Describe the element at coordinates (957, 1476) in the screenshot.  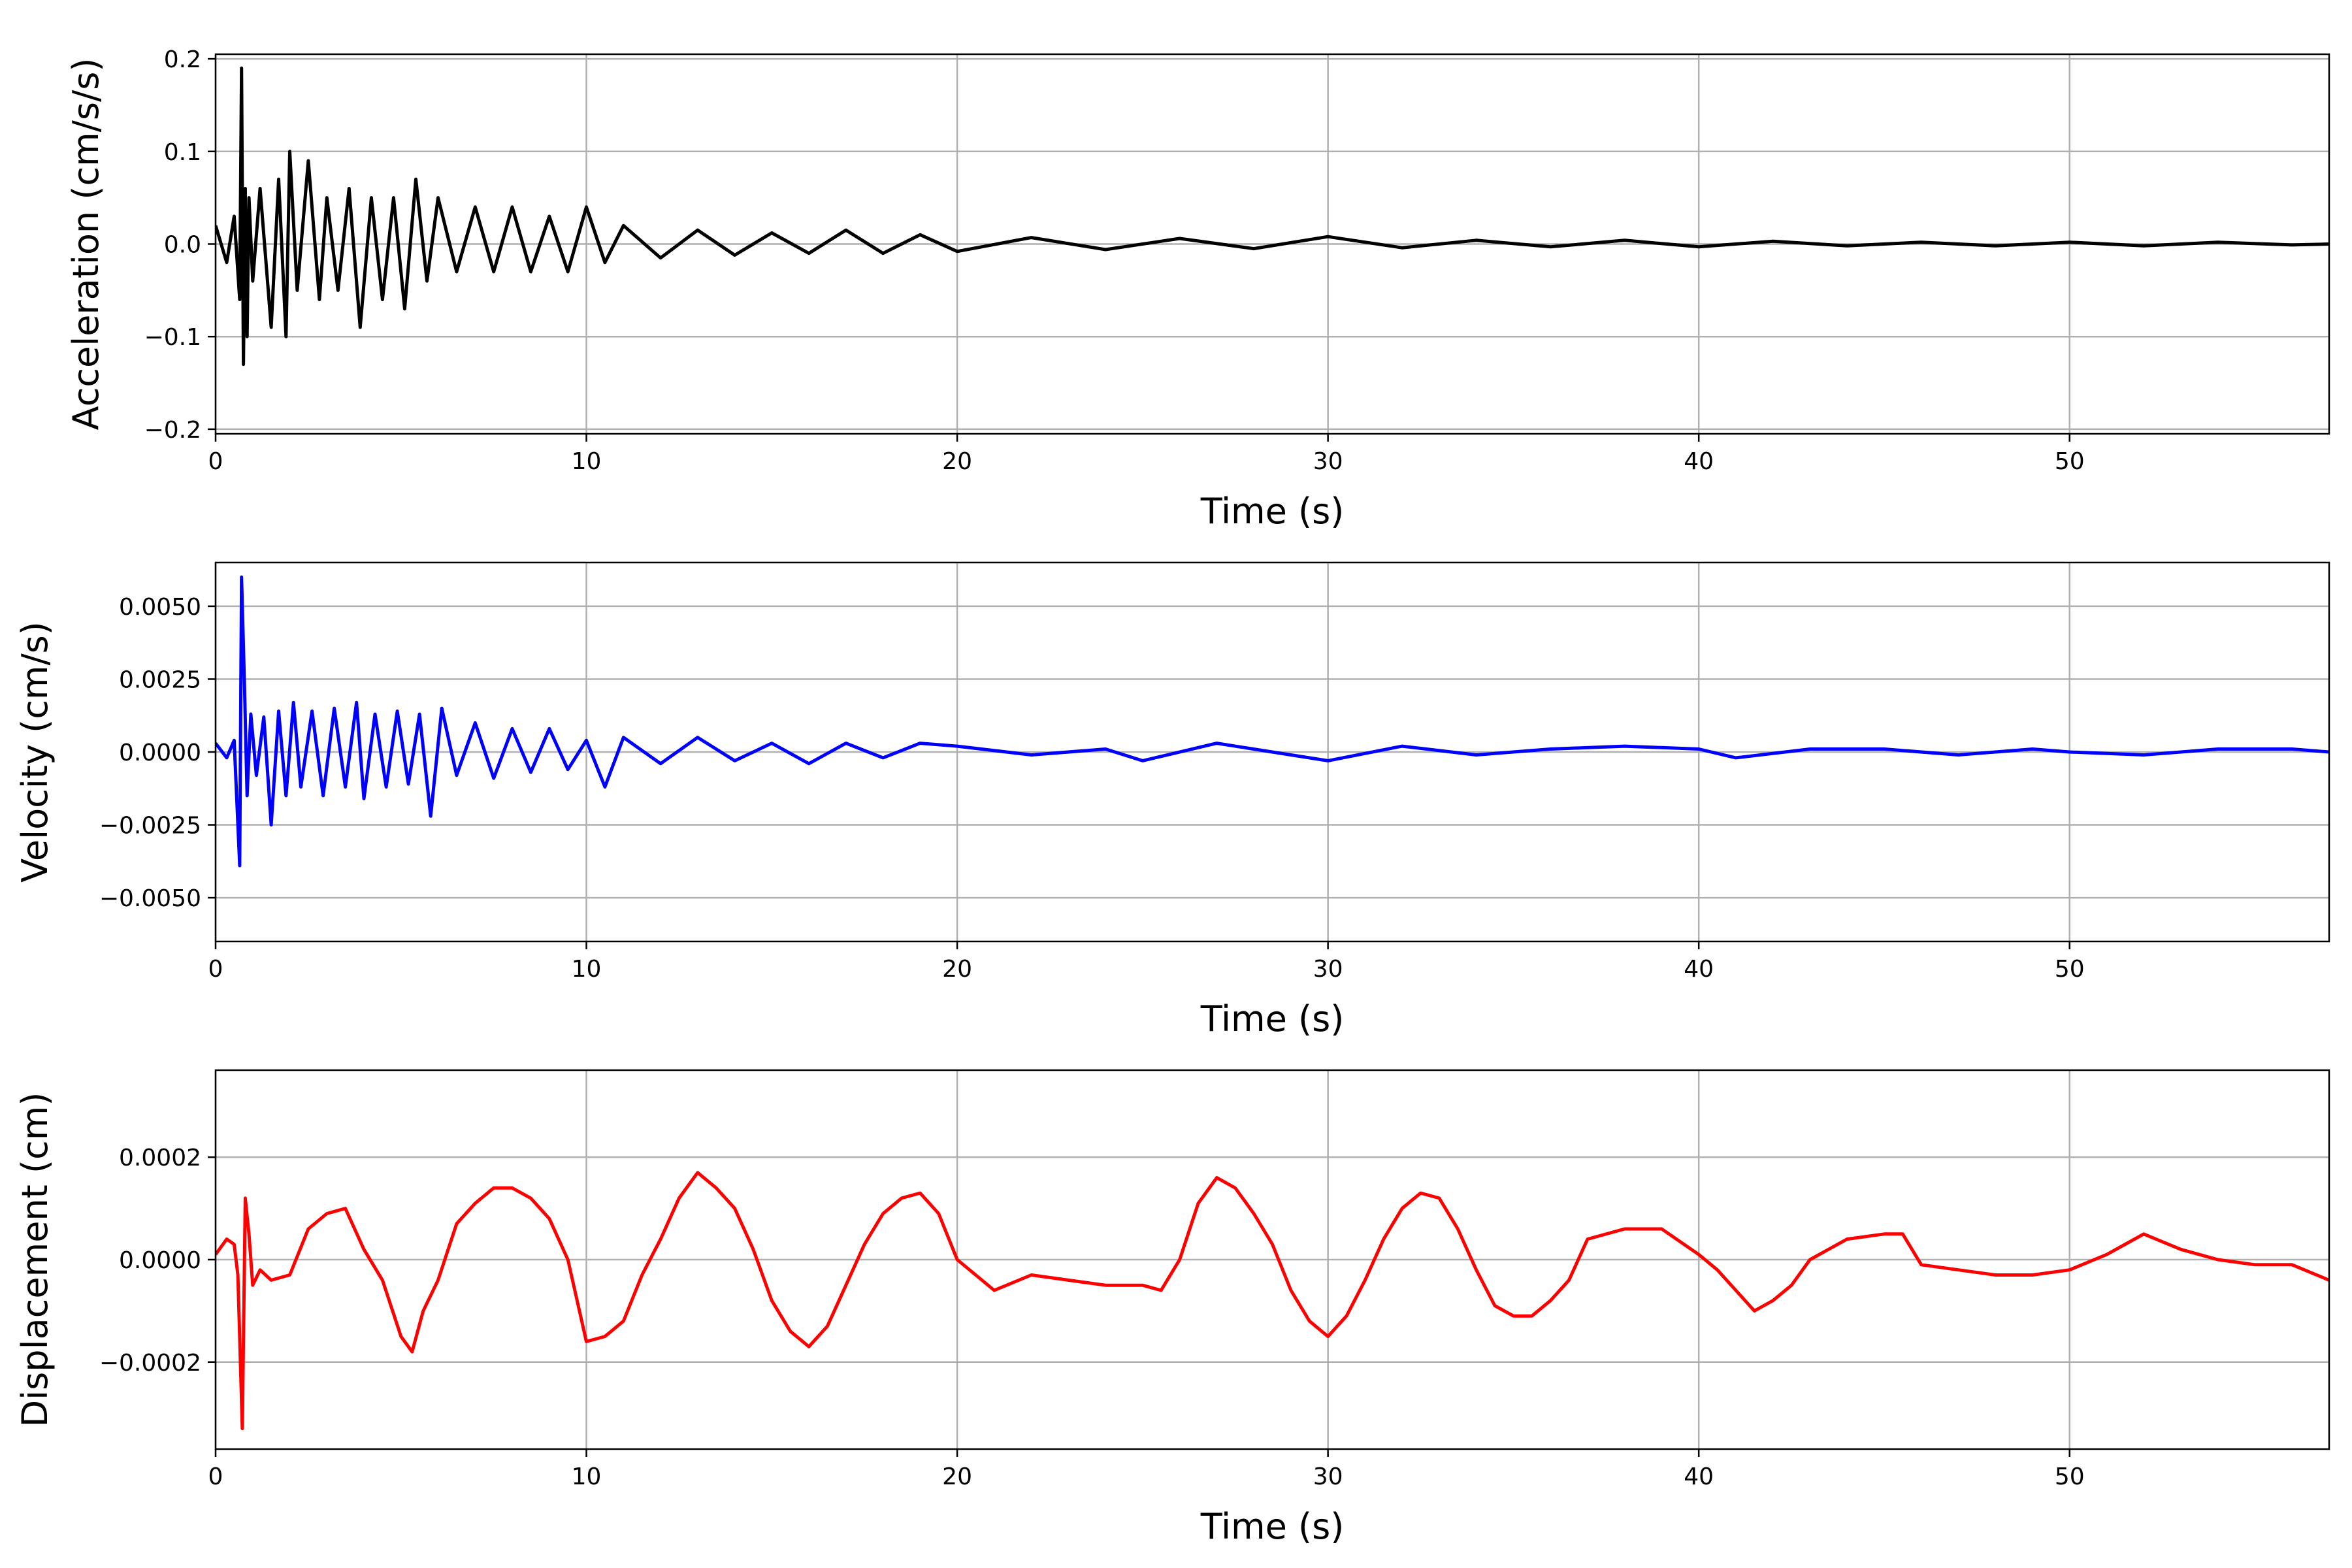
I see `displacement-x-tick-label: 20` at that location.